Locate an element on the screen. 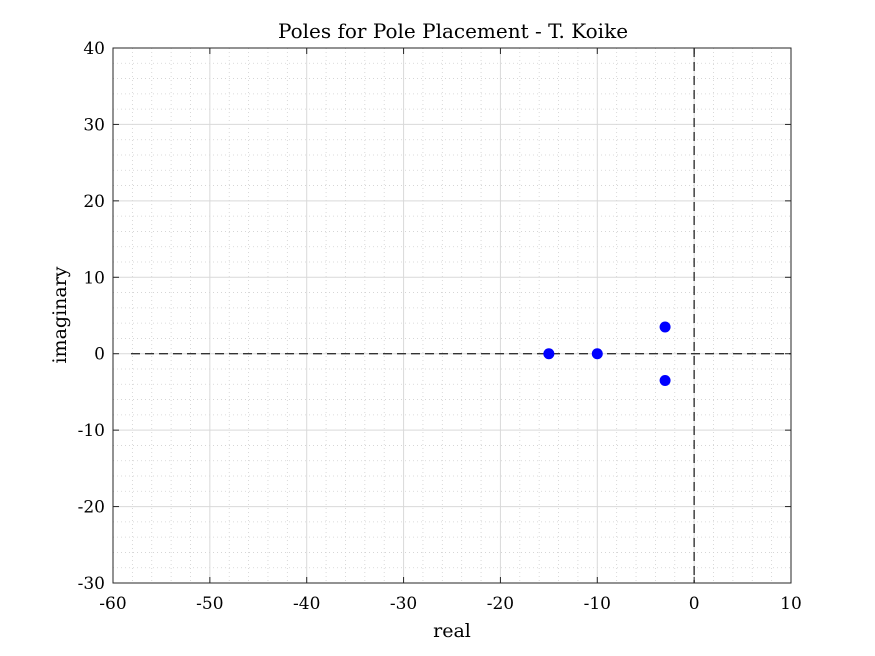  x-tick-labels: -60 -50 -40 -30 -20 -10 0 10 is located at coordinates (450, 604).